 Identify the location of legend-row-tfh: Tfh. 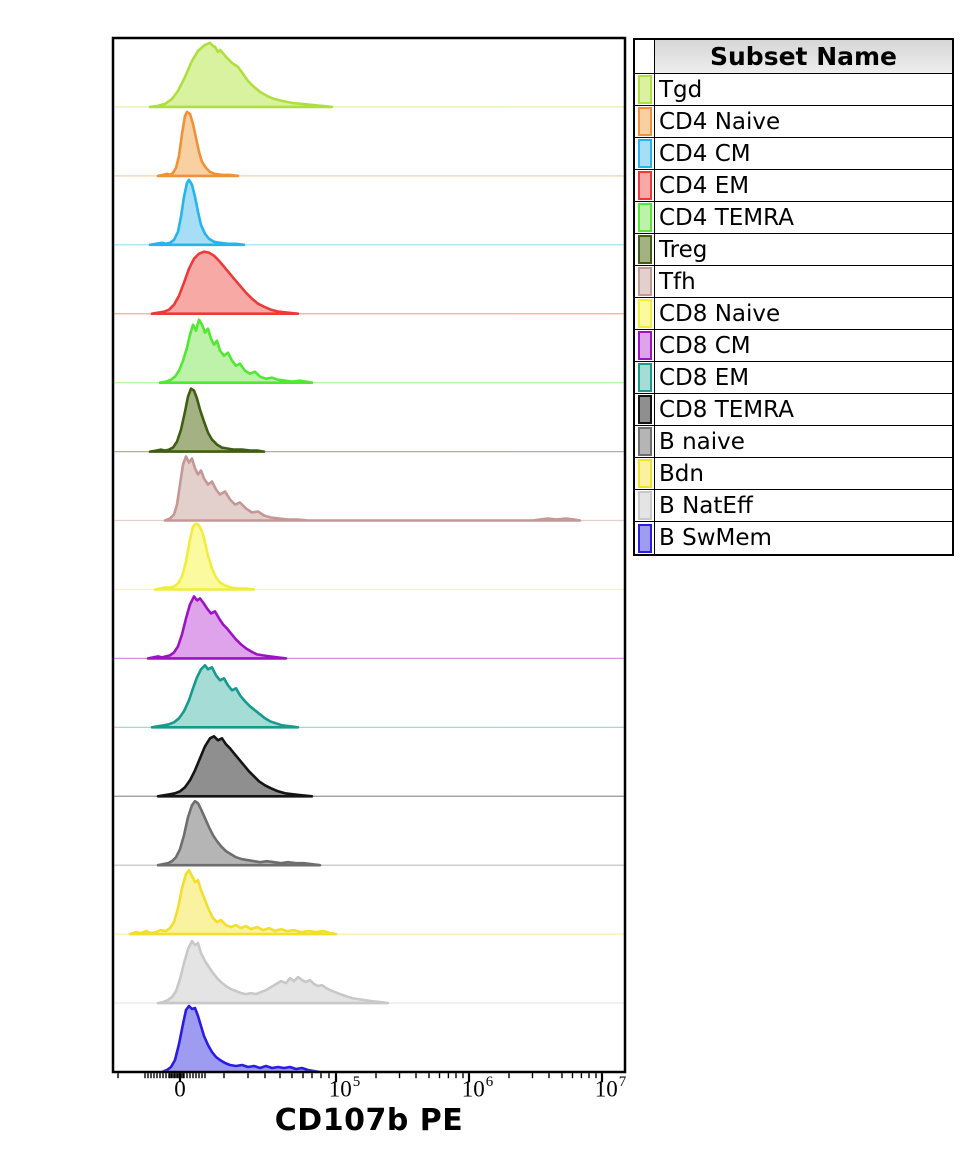
(793, 282).